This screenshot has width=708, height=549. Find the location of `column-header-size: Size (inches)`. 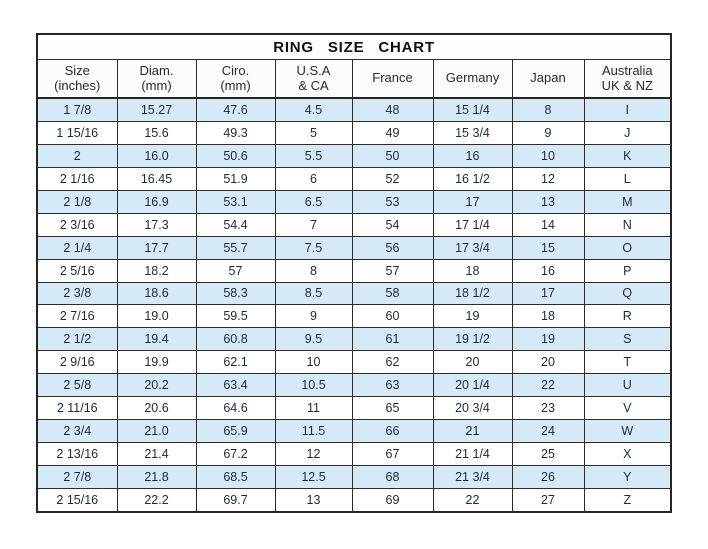

column-header-size: Size (inches) is located at coordinates (77, 79).